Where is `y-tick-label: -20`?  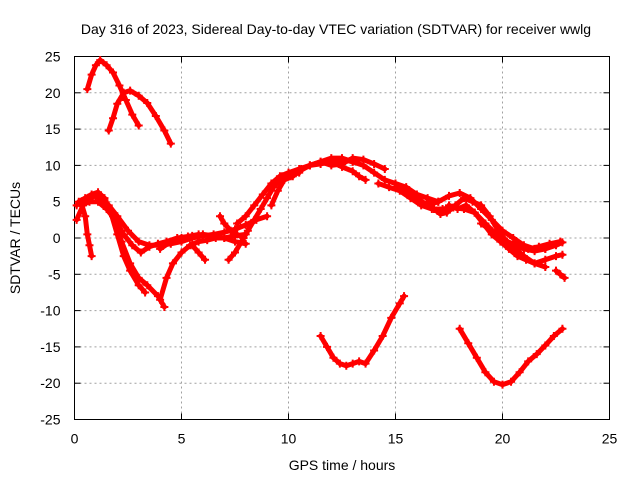 y-tick-label: -20 is located at coordinates (50, 383).